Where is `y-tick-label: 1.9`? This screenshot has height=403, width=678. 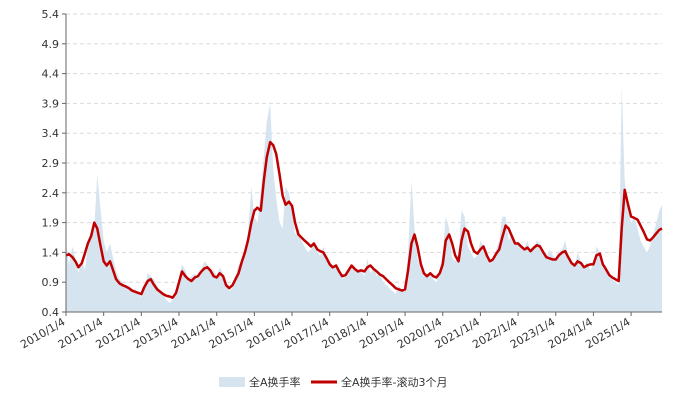 y-tick-label: 1.9 is located at coordinates (51, 223).